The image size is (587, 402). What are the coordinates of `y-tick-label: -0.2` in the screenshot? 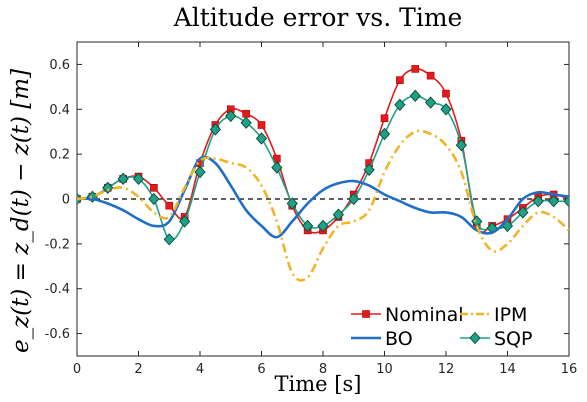 It's located at (57, 244).